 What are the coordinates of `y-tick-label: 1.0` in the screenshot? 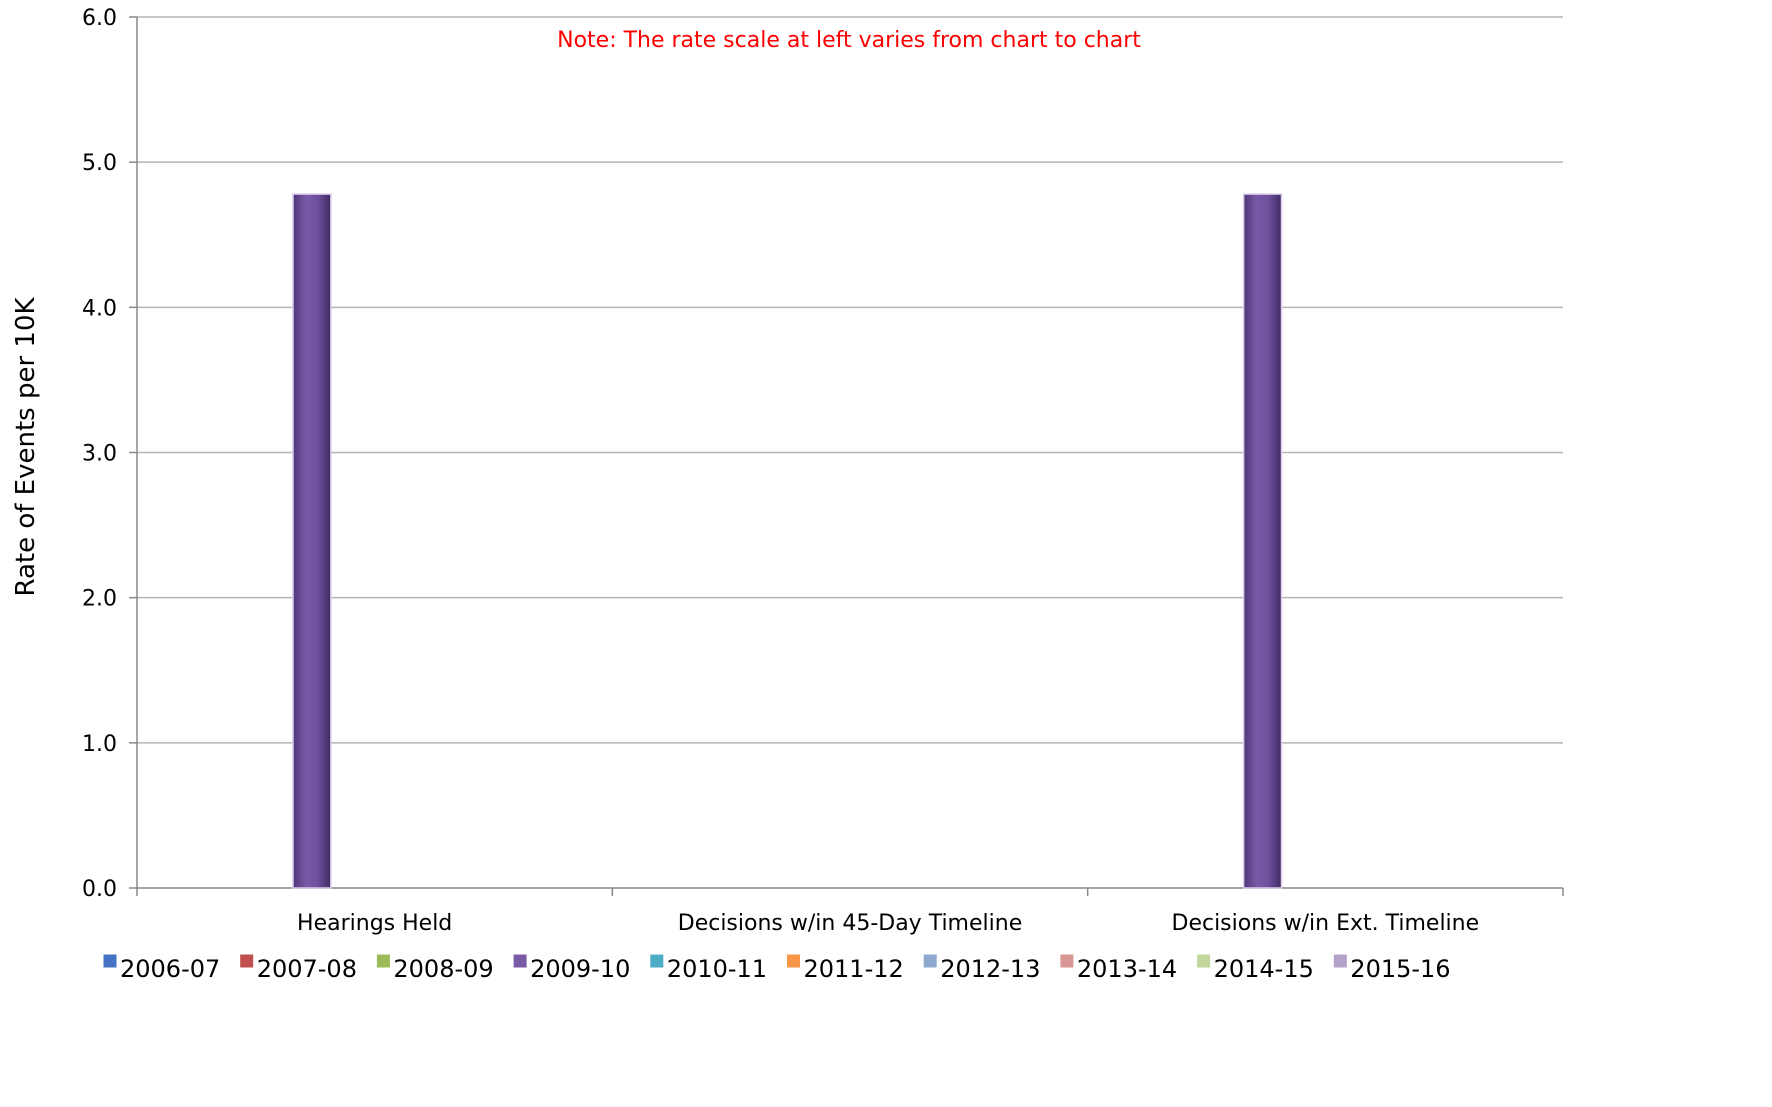 It's located at (99, 744).